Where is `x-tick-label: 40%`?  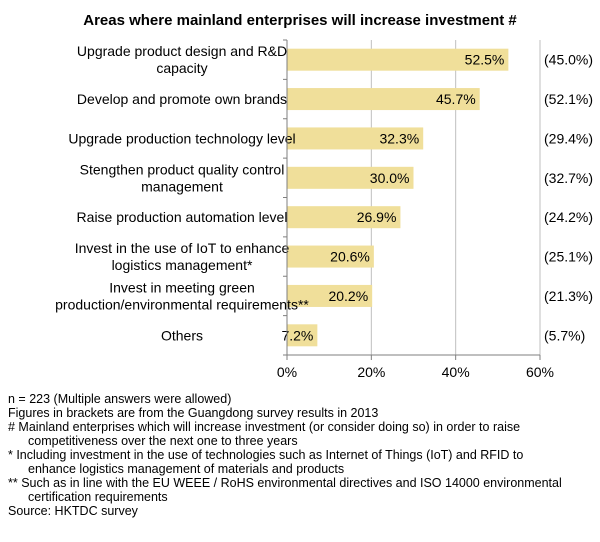
x-tick-label: 40% is located at coordinates (456, 372).